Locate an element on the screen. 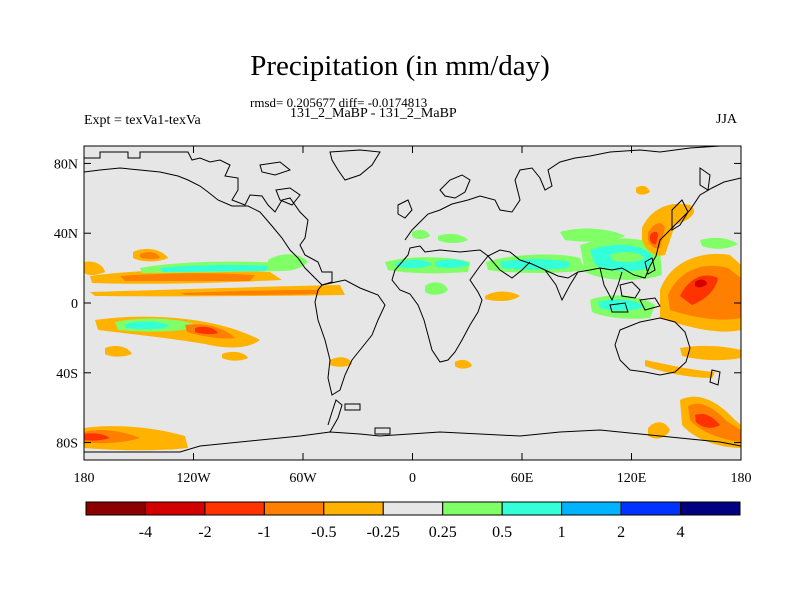 This screenshot has height=600, width=800. colorbar-label: 2 is located at coordinates (621, 532).